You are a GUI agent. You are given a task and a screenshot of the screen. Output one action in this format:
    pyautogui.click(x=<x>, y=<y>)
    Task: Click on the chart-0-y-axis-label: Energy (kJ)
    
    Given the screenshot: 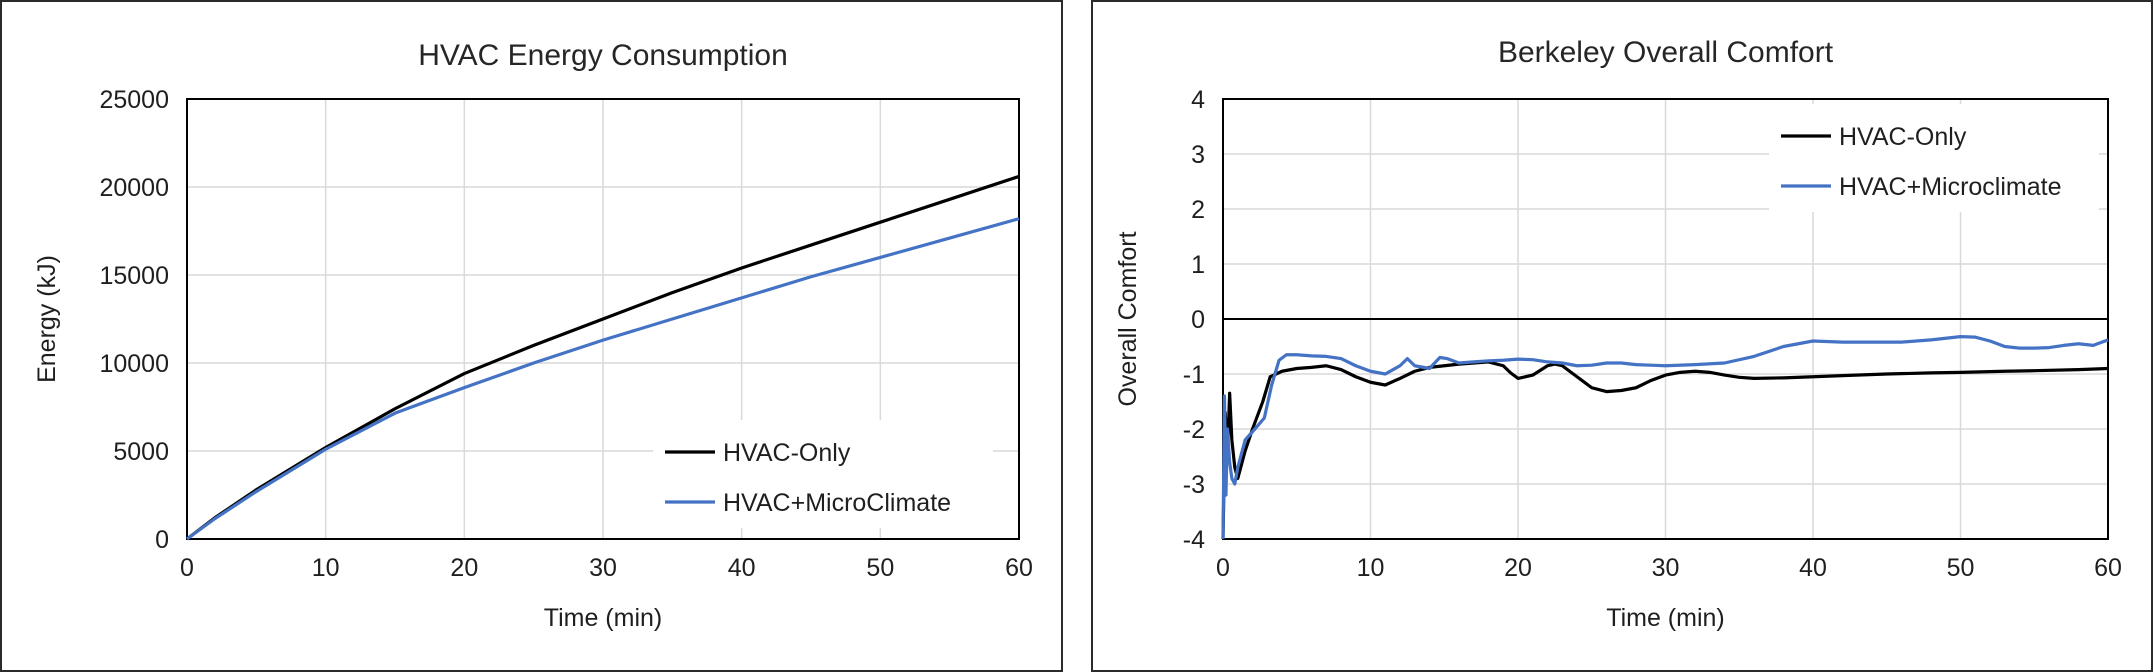 What is the action you would take?
    pyautogui.click(x=47, y=319)
    